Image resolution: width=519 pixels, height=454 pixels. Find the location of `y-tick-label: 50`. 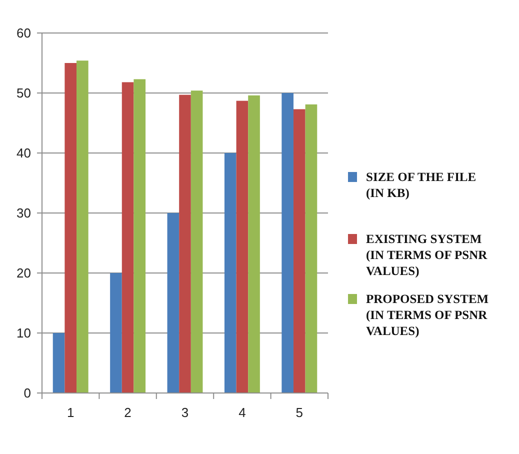

y-tick-label: 50 is located at coordinates (23, 93).